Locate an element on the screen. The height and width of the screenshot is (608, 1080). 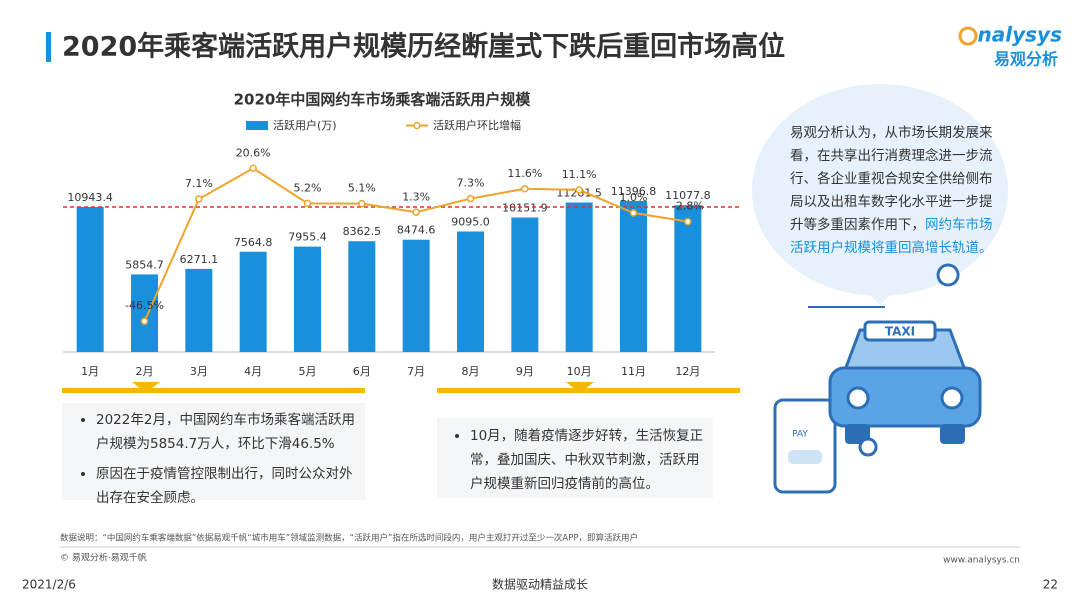
data-label: 9095.0 is located at coordinates (470, 221).